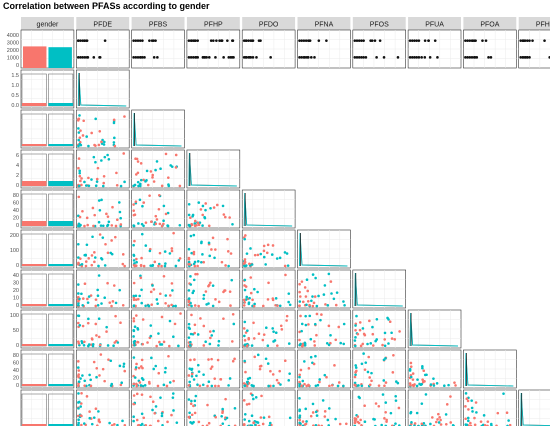 This screenshot has height=426, width=550. I want to click on col-strip-PFBS, so click(158, 23).